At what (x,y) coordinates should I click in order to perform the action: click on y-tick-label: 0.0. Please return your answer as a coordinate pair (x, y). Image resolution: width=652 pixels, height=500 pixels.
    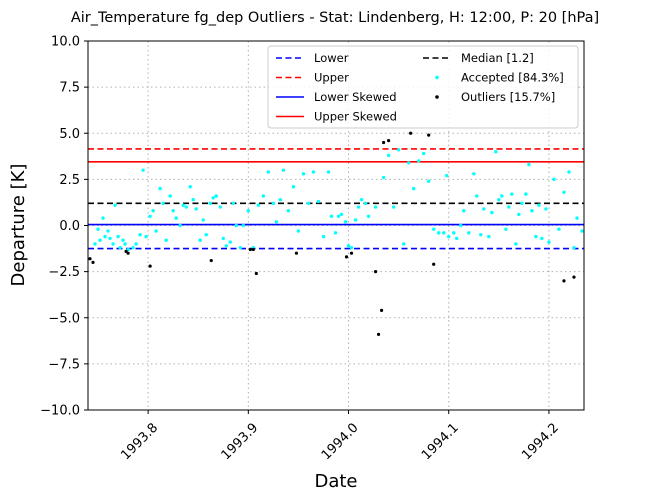
    Looking at the image, I should click on (69, 226).